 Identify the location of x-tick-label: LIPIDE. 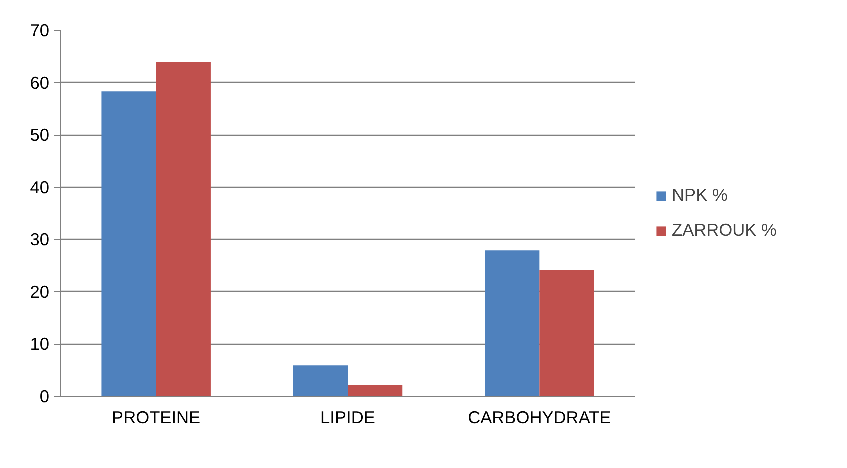
(348, 418).